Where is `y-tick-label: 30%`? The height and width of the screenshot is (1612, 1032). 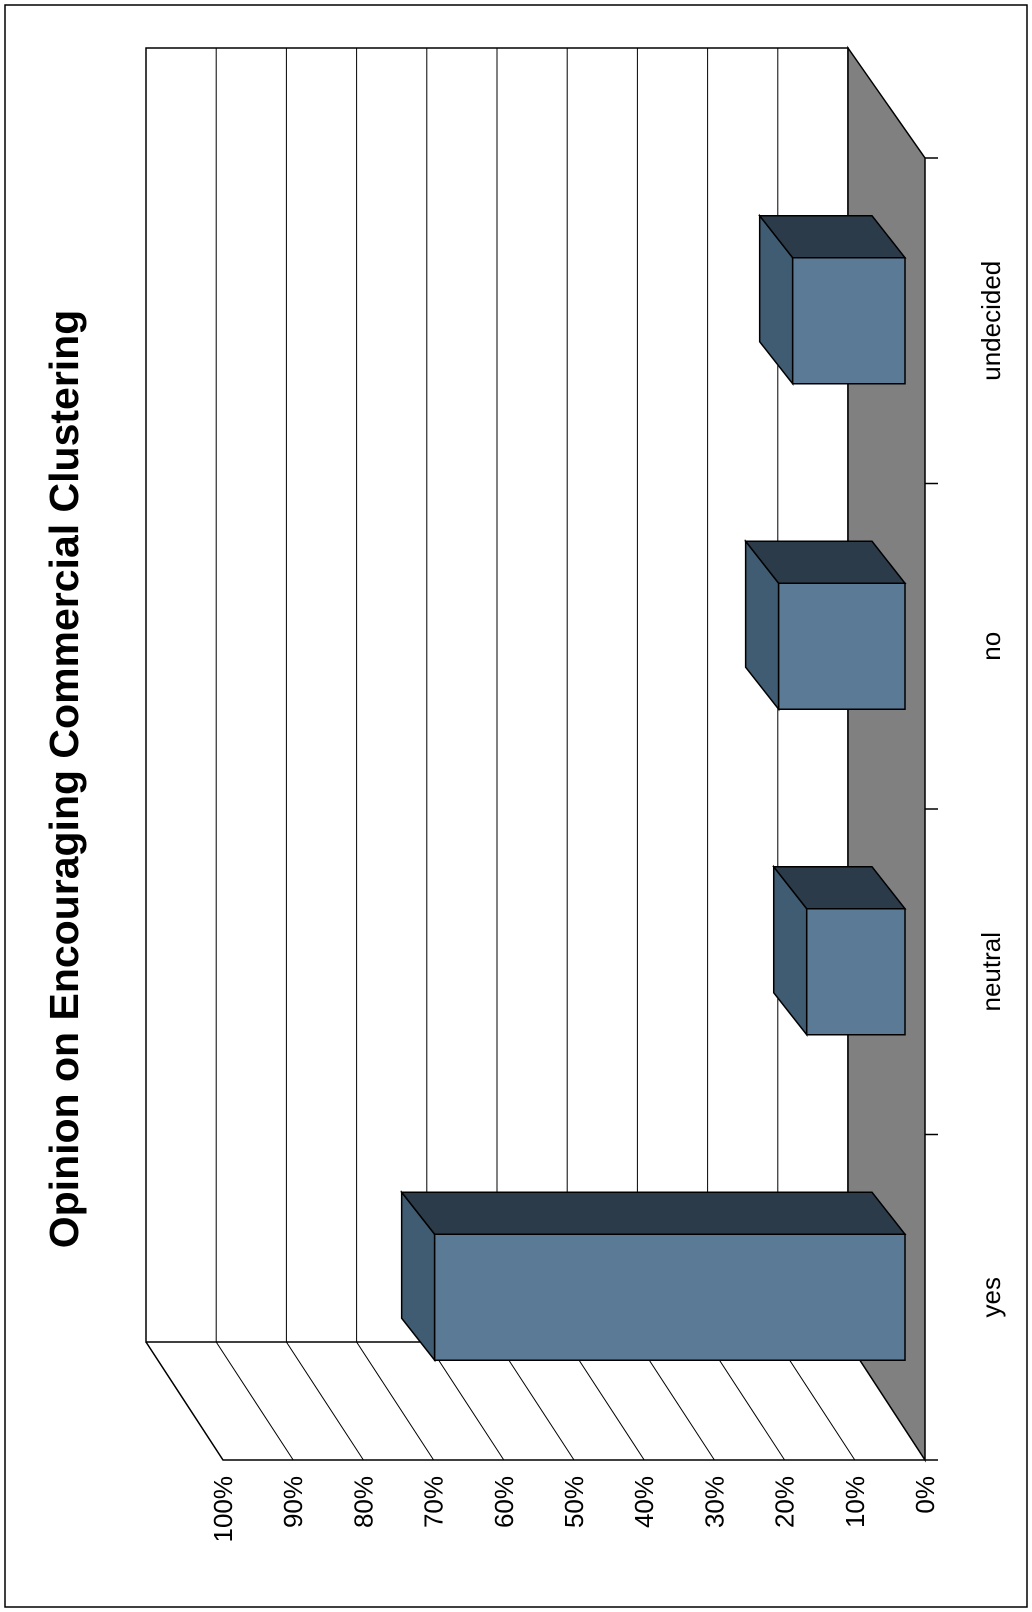 y-tick-label: 30% is located at coordinates (714, 1502).